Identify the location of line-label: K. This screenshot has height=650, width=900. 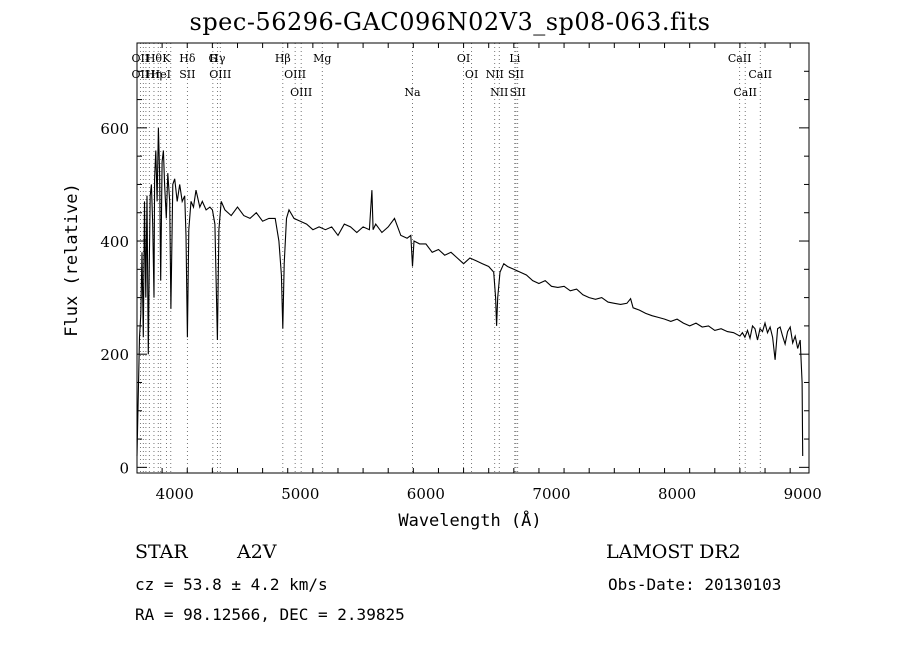
(166, 58).